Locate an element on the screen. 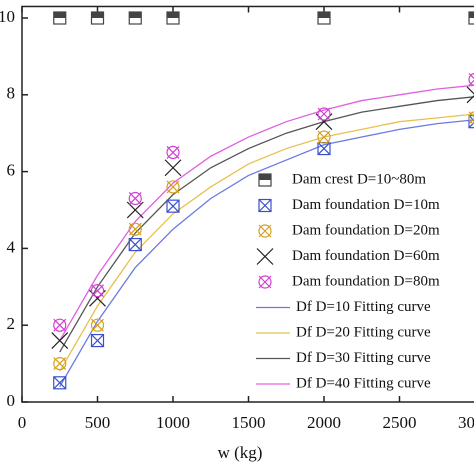  x-tick-label: 3000 is located at coordinates (466, 422).